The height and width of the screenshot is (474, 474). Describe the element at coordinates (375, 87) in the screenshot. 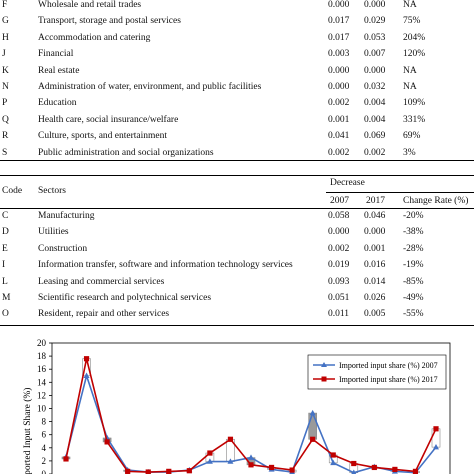

I see `row-value-2017: 0.032` at that location.